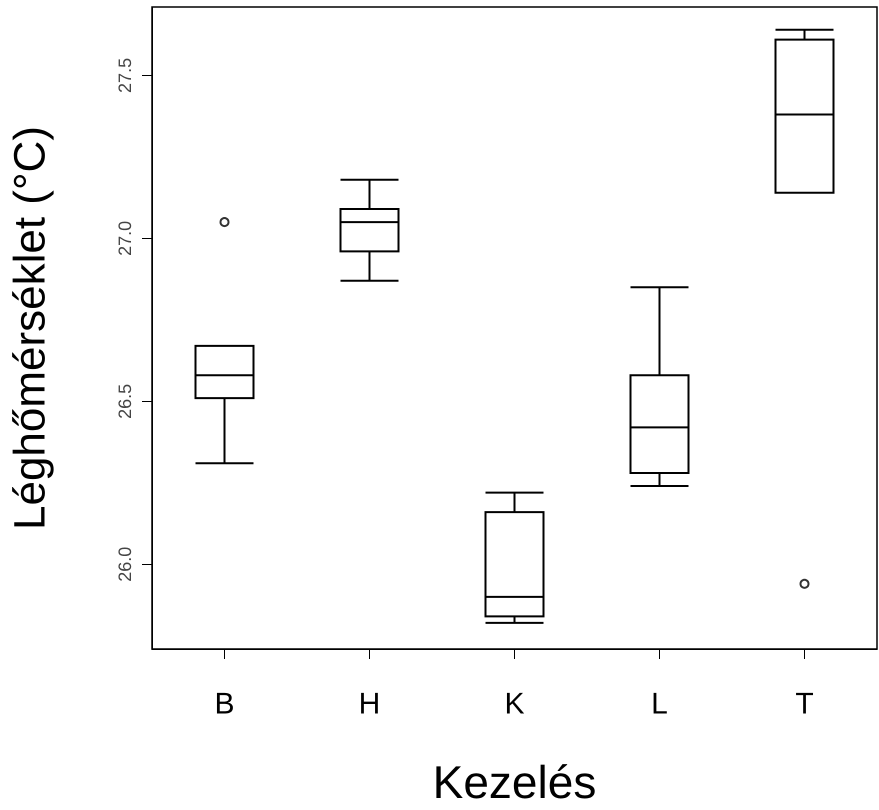 Image resolution: width=879 pixels, height=810 pixels. Describe the element at coordinates (125, 564) in the screenshot. I see `y-tick-label: 26.0` at that location.